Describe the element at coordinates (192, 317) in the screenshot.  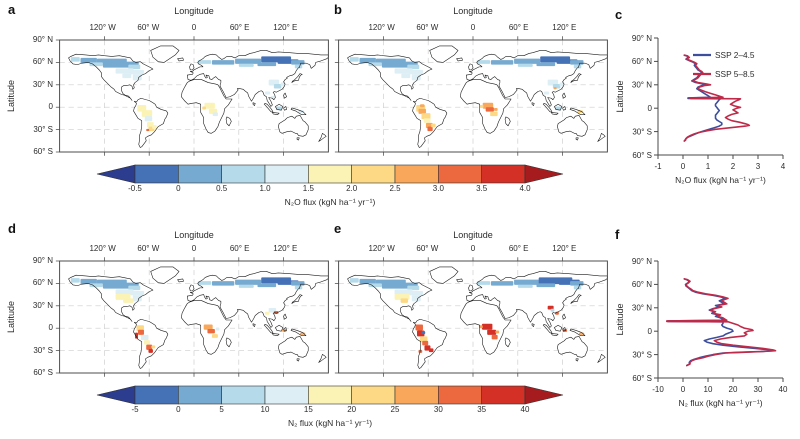
I see `map-canvas-d` at that location.